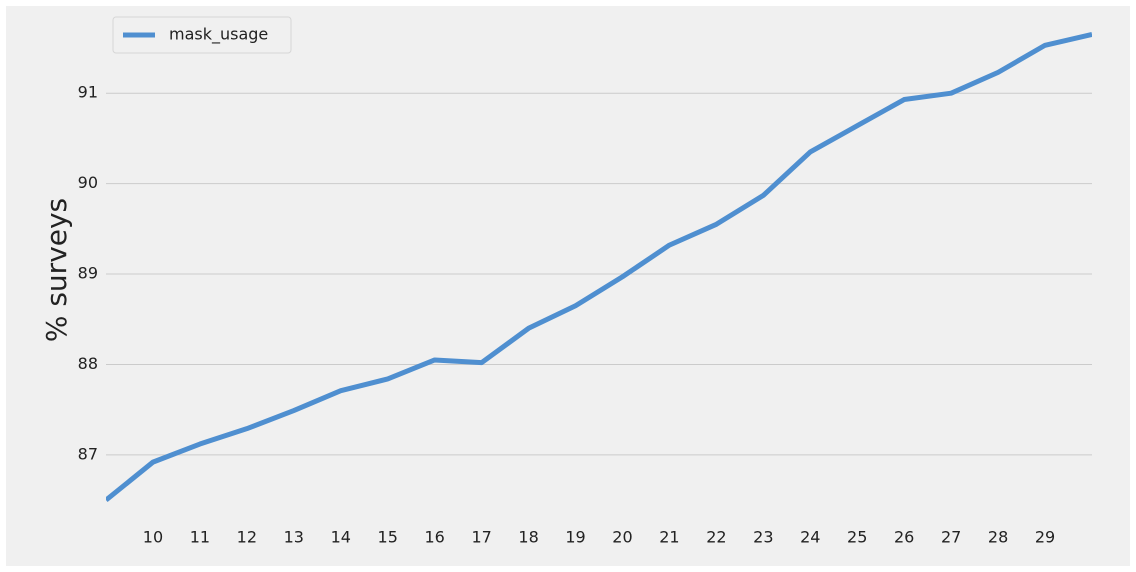  What do you see at coordinates (88, 453) in the screenshot?
I see `y-tick-label: 87` at bounding box center [88, 453].